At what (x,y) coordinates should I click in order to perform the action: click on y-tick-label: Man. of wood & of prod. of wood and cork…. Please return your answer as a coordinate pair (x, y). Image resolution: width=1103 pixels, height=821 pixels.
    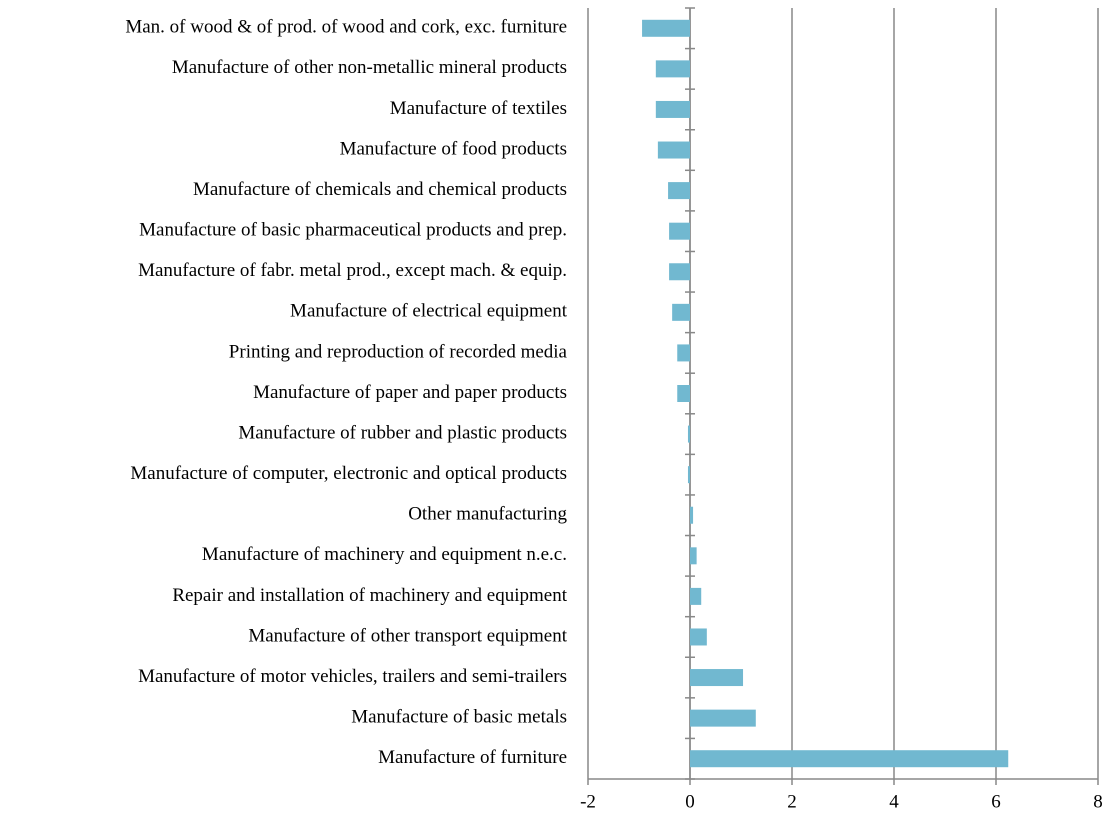
    Looking at the image, I should click on (346, 27).